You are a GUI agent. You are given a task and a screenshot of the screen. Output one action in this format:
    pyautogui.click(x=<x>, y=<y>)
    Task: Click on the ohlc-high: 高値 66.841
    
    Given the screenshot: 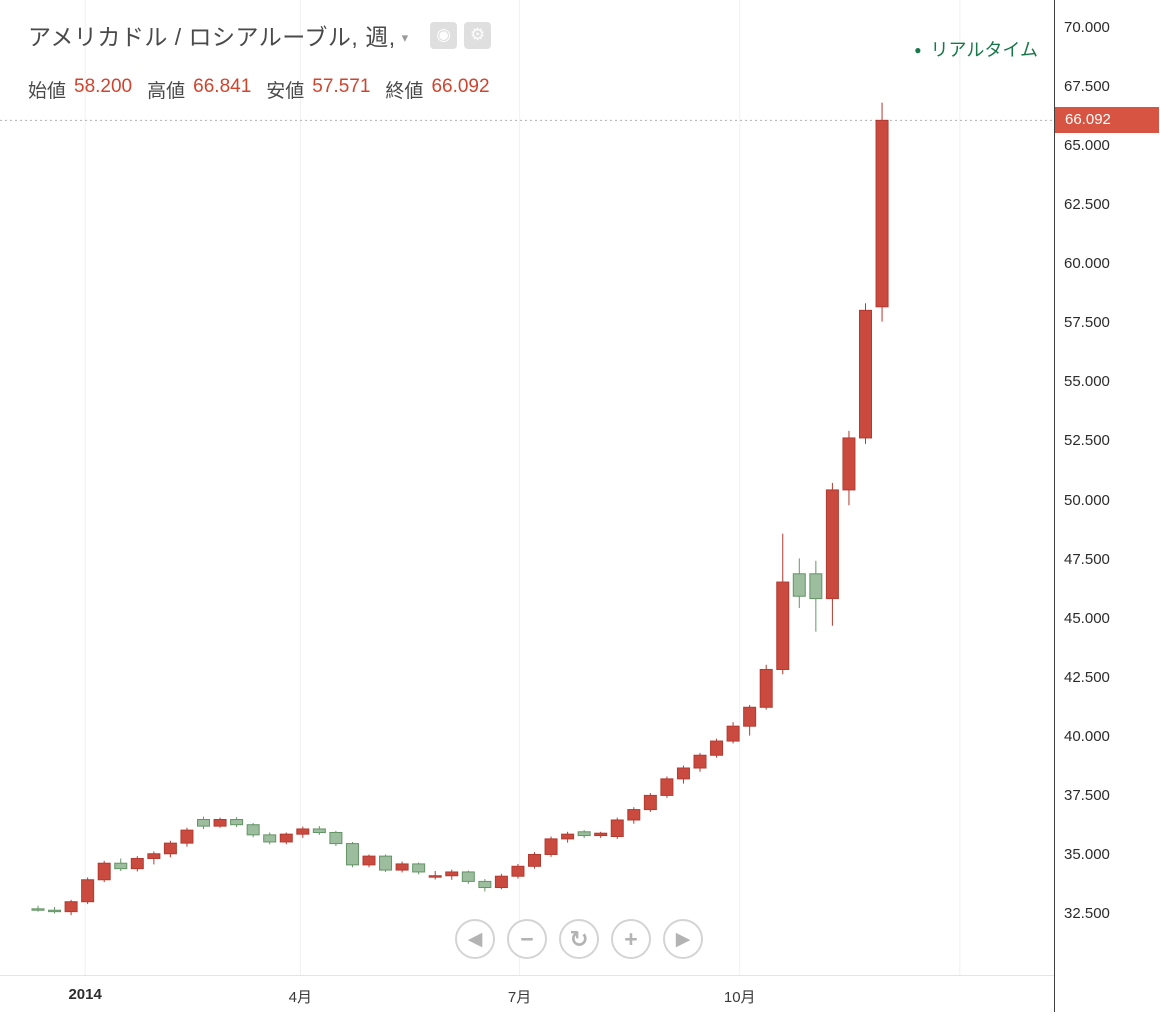 What is the action you would take?
    pyautogui.click(x=199, y=89)
    